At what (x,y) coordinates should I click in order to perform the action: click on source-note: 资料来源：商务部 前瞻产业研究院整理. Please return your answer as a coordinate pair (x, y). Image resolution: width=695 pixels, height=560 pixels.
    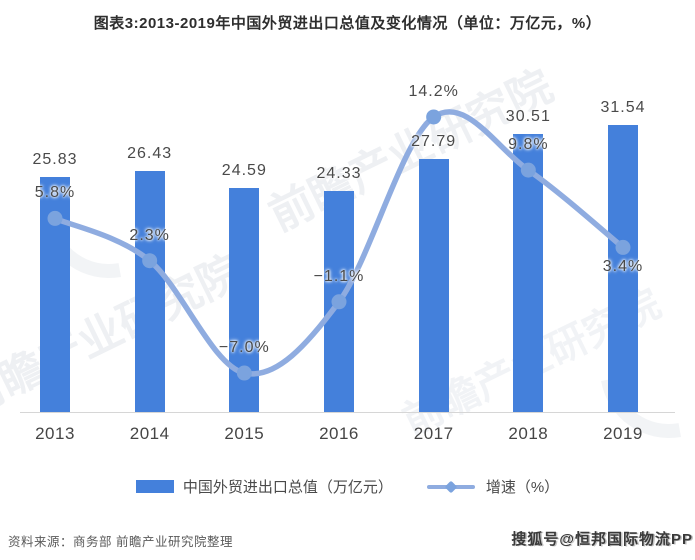
    Looking at the image, I should click on (120, 542).